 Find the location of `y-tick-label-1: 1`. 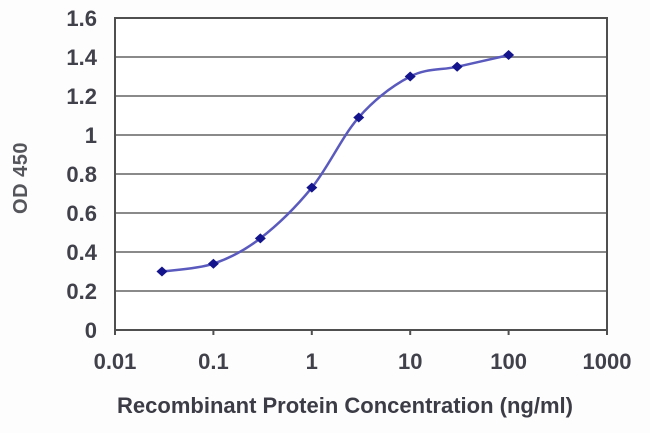

y-tick-label-1: 1 is located at coordinates (91, 135).